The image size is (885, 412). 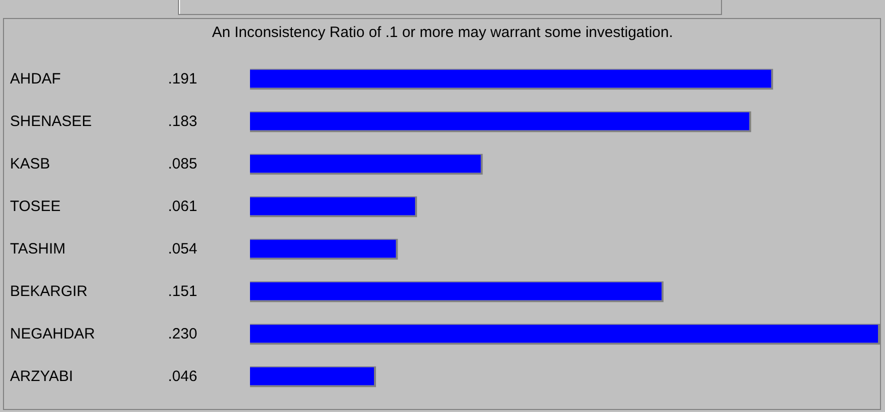 I want to click on data-label: .061, so click(x=183, y=206).